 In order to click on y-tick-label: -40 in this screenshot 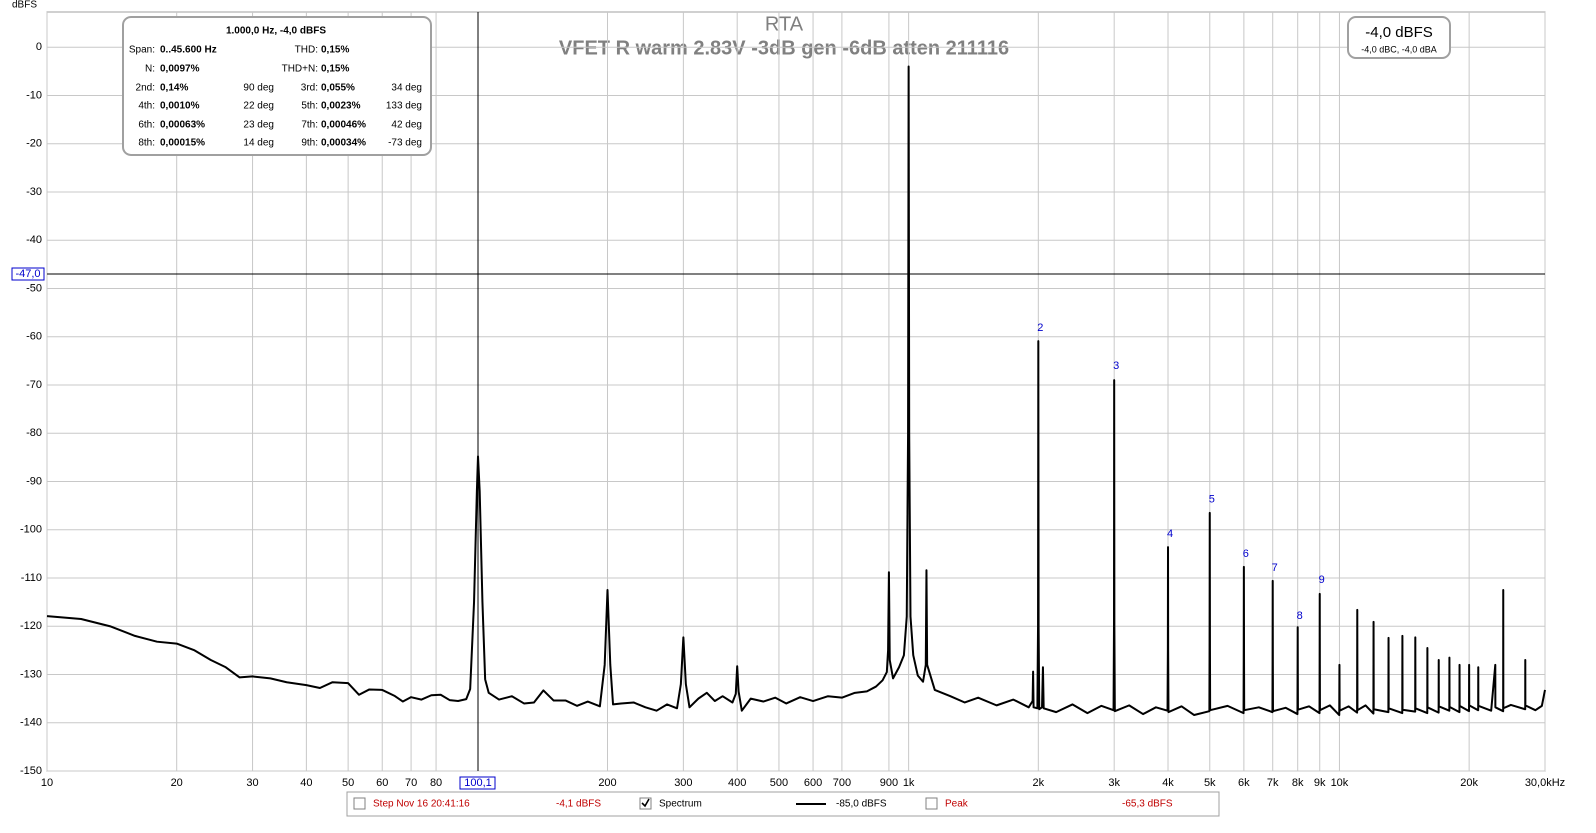, I will do `click(34, 240)`.